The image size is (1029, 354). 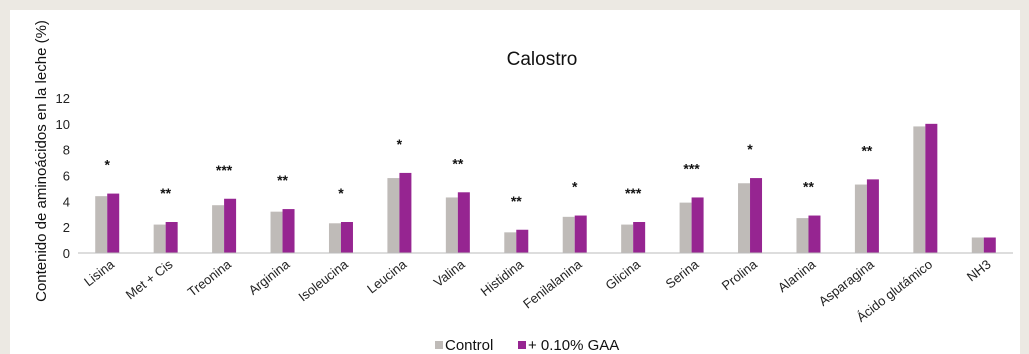 What do you see at coordinates (622, 274) in the screenshot?
I see `category-label: Glicina` at bounding box center [622, 274].